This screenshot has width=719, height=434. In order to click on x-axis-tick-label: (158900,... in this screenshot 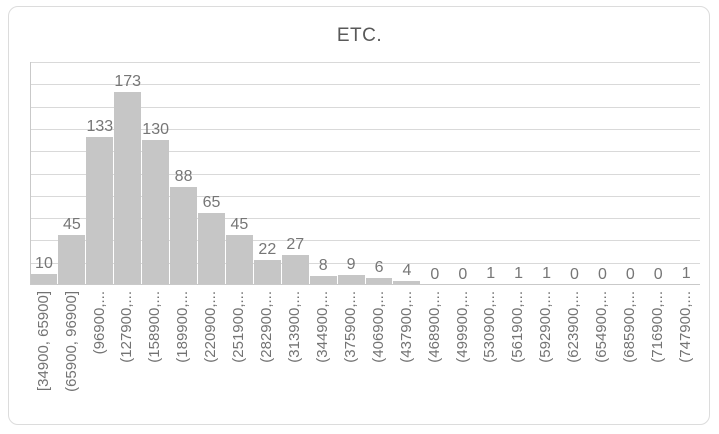, I will do `click(155, 327)`.